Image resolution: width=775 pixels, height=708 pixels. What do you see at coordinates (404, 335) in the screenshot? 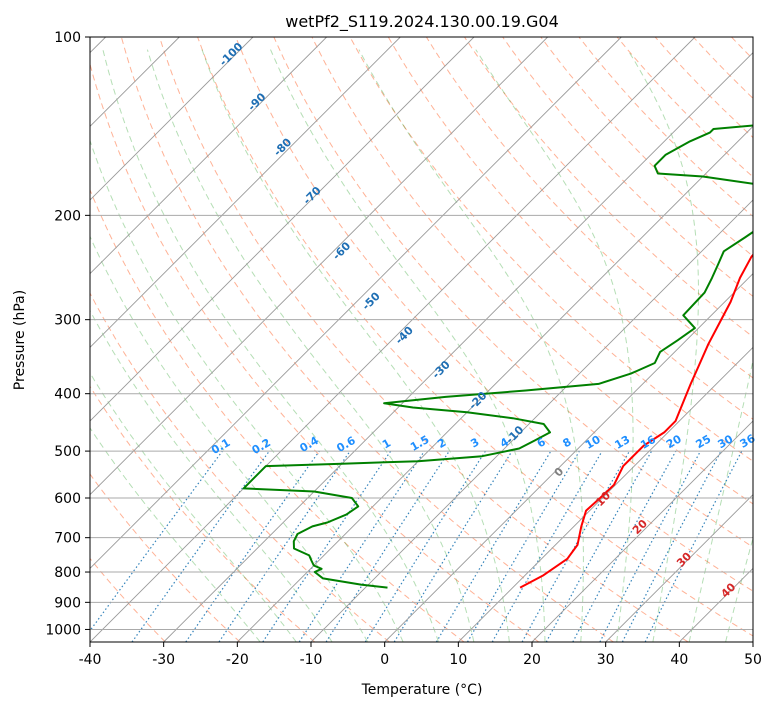
I see `dry-adiabat-label: -40` at bounding box center [404, 335].